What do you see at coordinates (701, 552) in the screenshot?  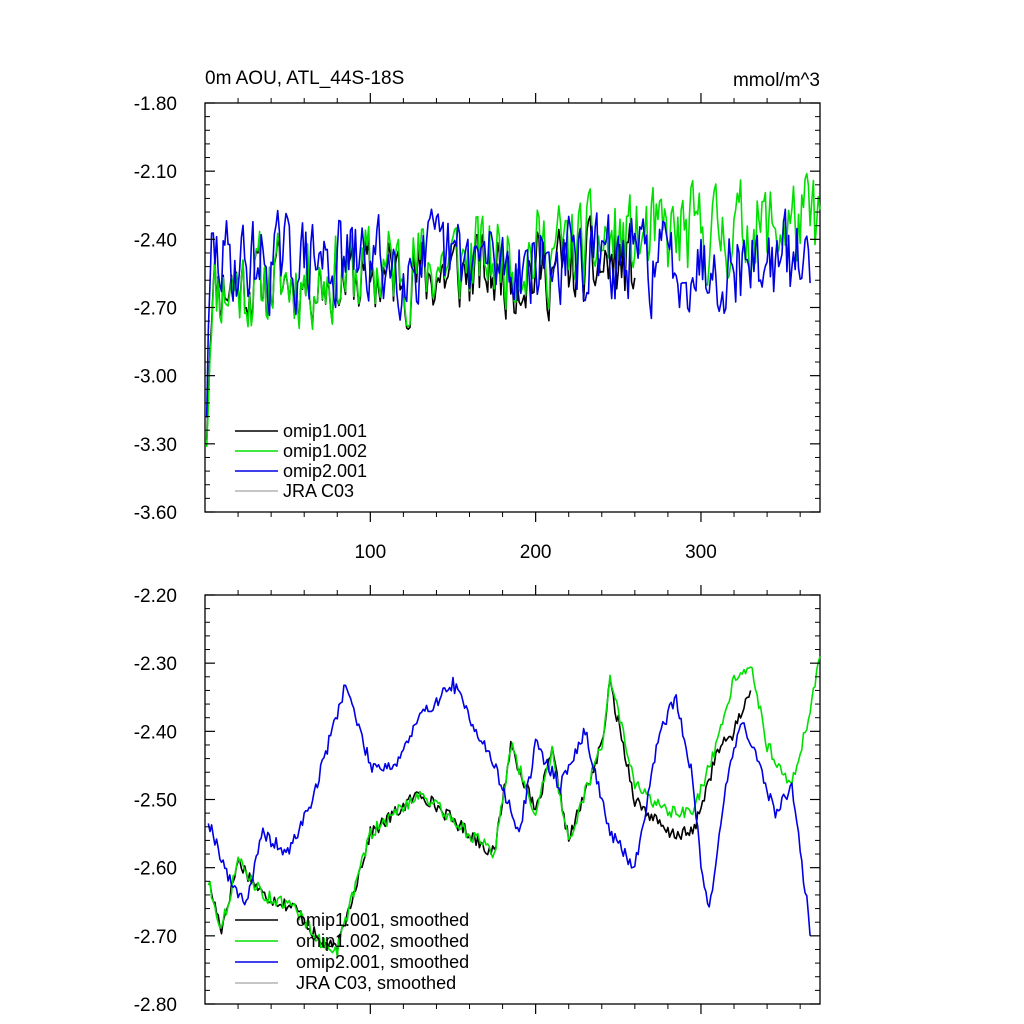 I see `top-xtick-label: 300` at bounding box center [701, 552].